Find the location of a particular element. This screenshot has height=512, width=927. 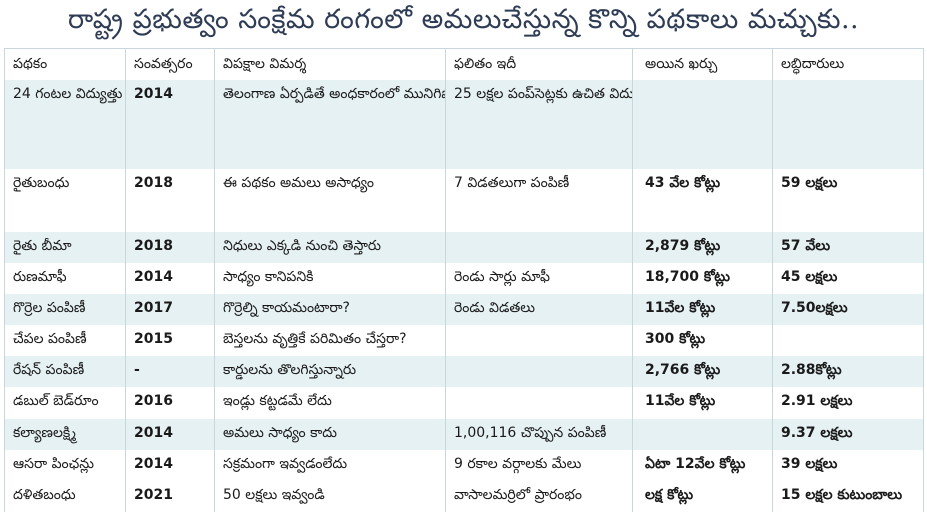

beneficiaries-cell: 39 లక్షలు is located at coordinates (848, 465).